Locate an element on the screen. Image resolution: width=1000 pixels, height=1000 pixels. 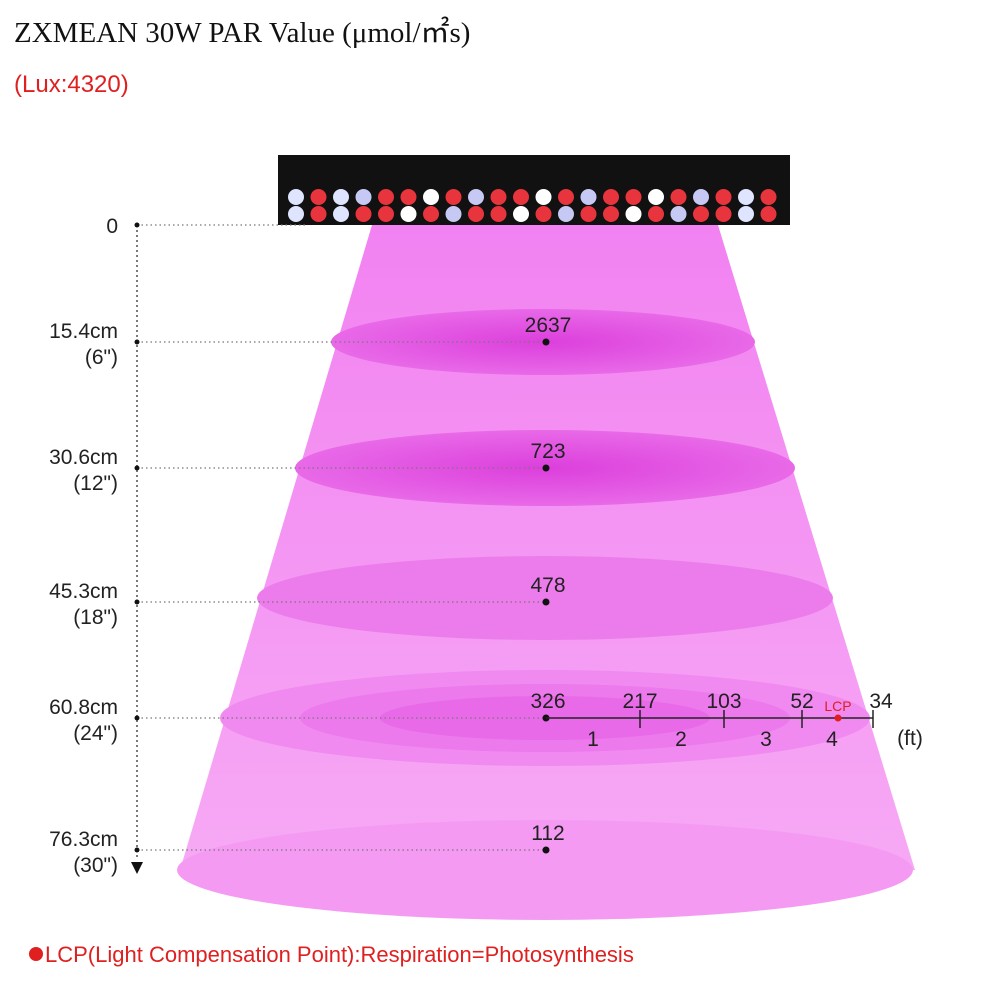
distance-cm: 15.4cm is located at coordinates (83, 331).